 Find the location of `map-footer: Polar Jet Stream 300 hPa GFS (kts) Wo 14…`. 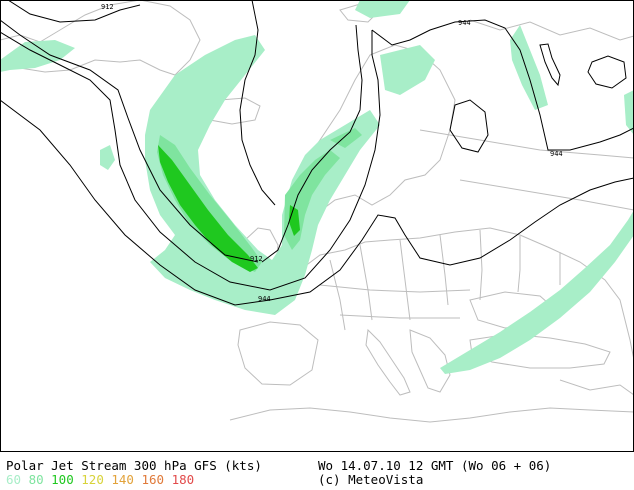

map-footer: Polar Jet Stream 300 hPa GFS (kts) Wo 14… is located at coordinates (317, 471).